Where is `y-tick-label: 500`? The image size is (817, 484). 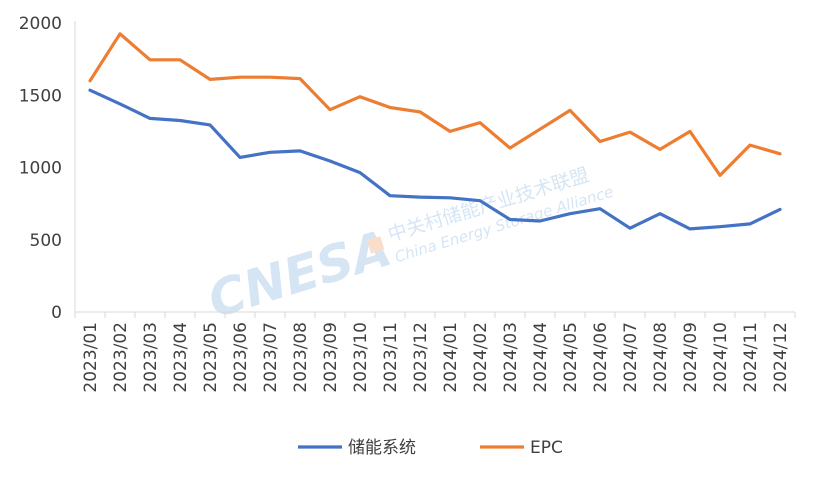
y-tick-label: 500 is located at coordinates (46, 241).